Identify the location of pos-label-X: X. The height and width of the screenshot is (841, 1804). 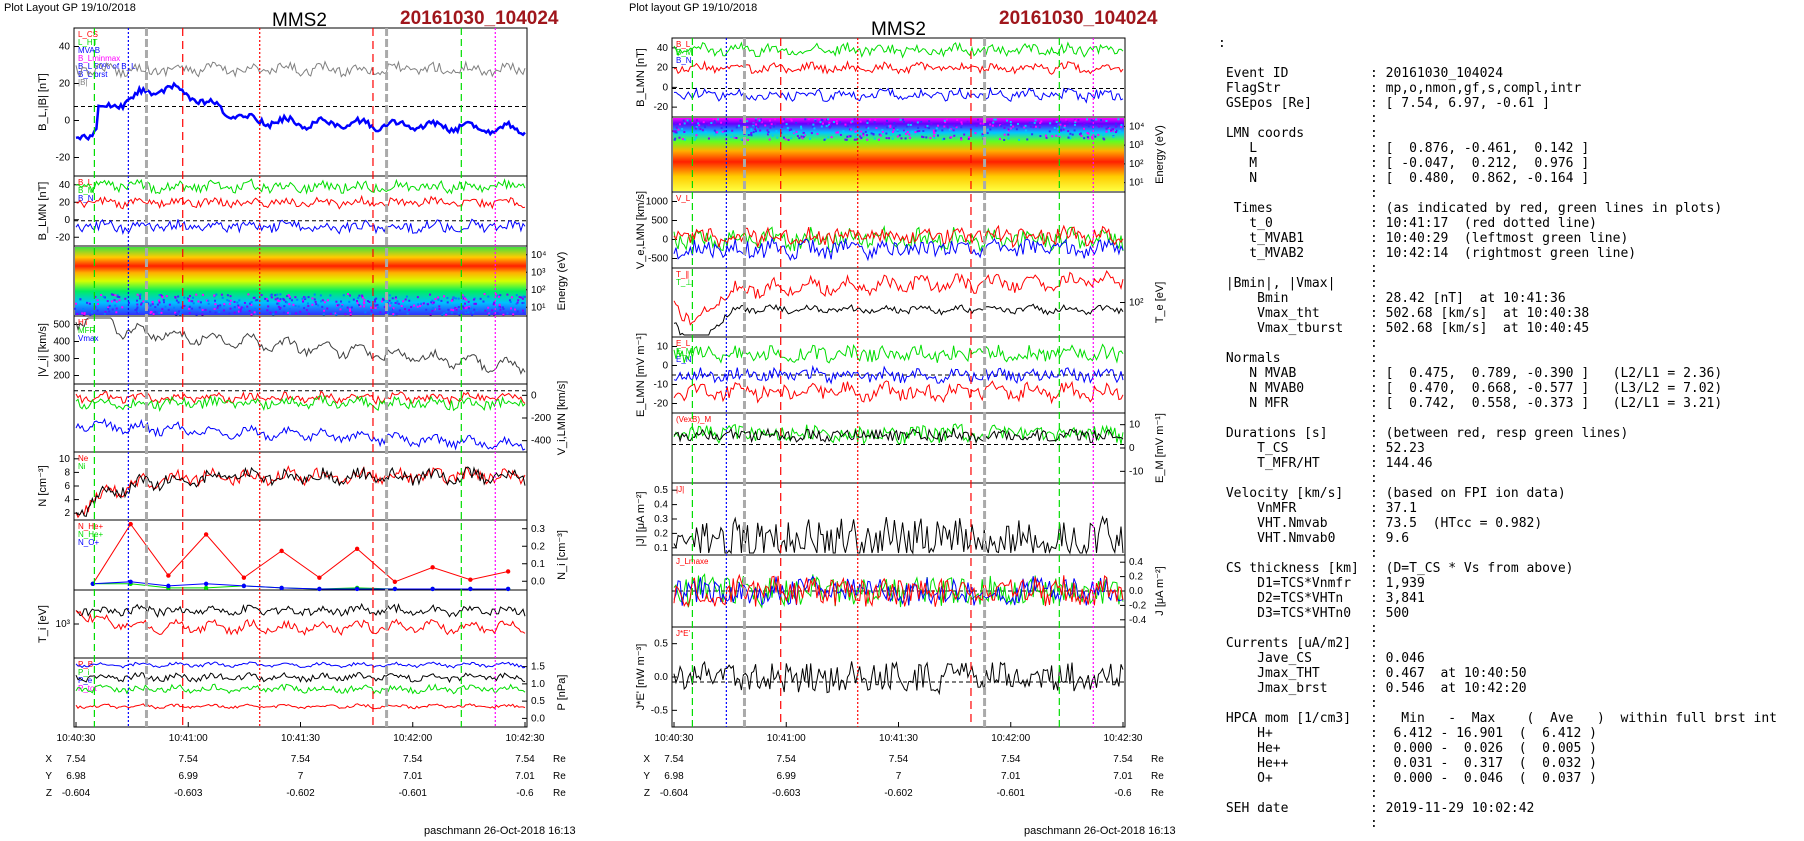
(646, 759).